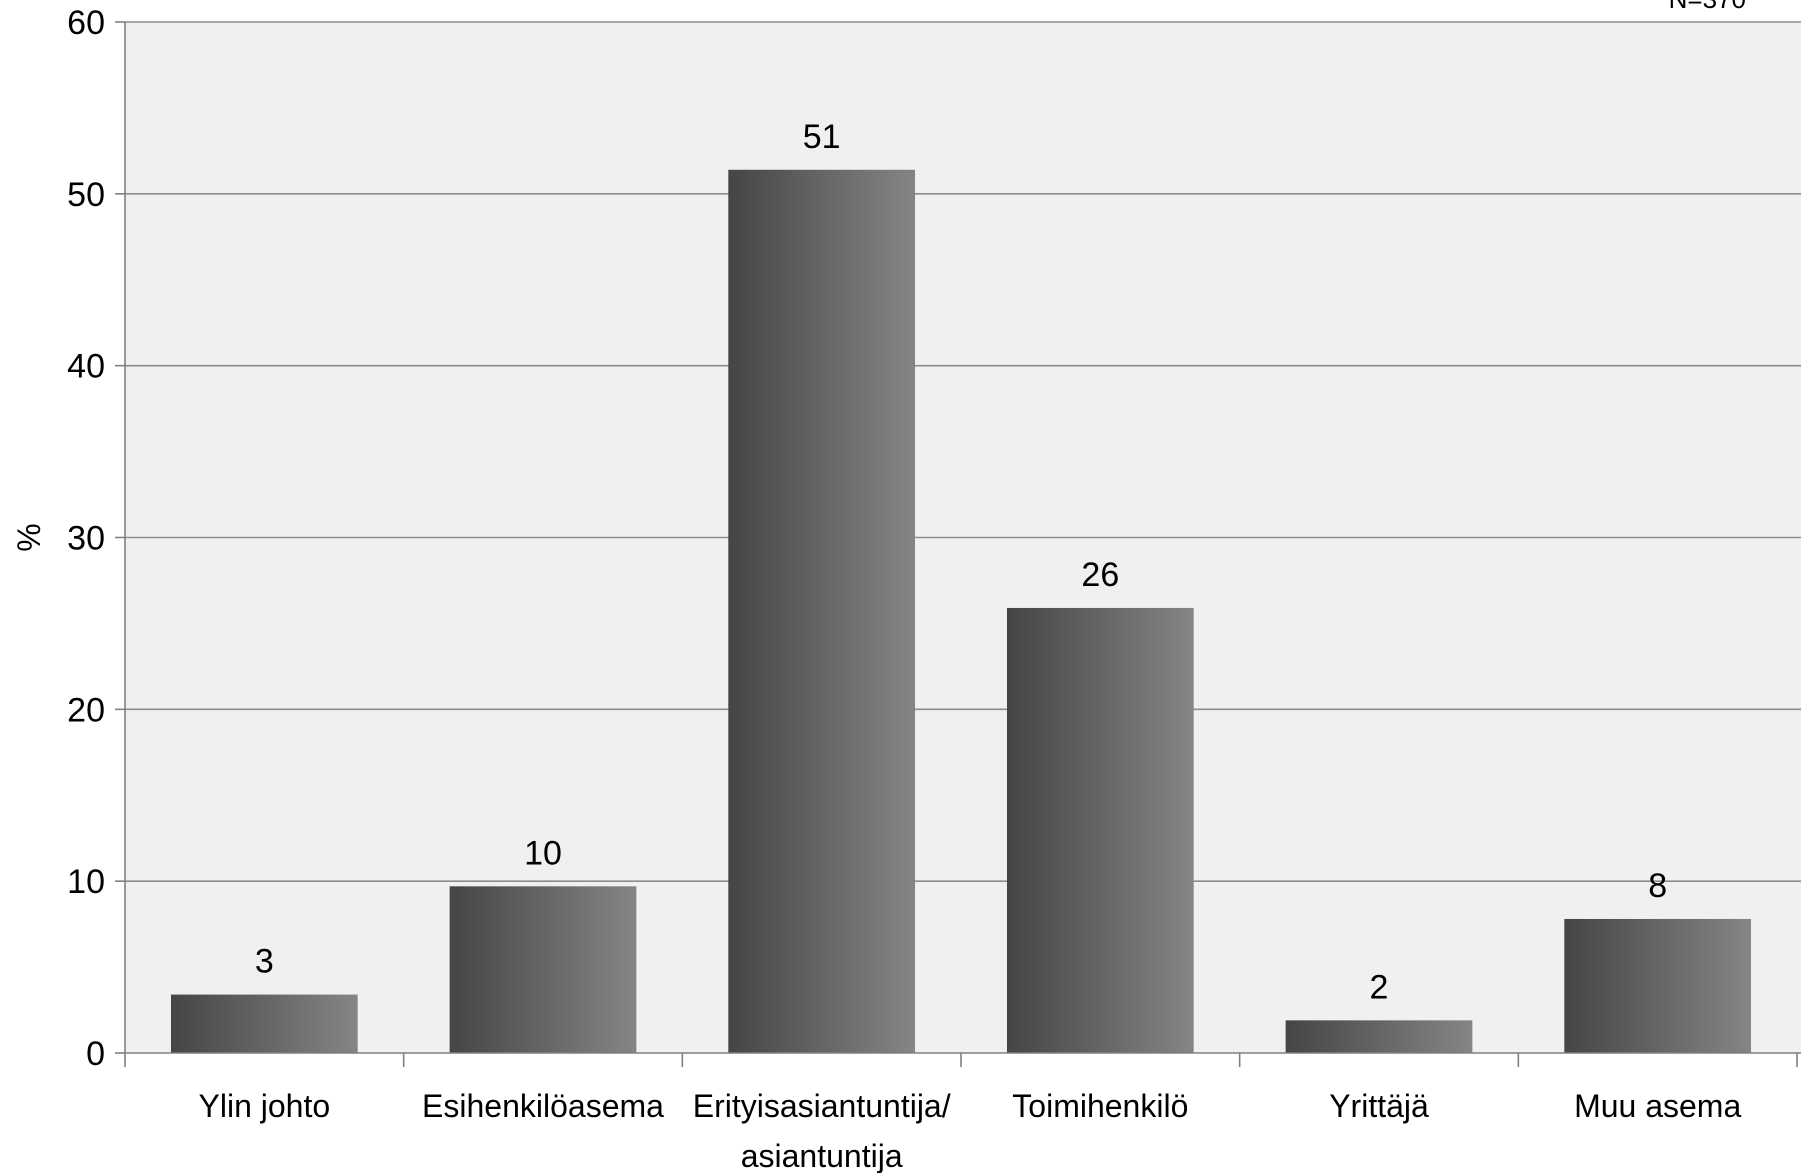 The width and height of the screenshot is (1801, 1173). What do you see at coordinates (822, 1106) in the screenshot?
I see `category-label: Erityisasiantuntija/` at bounding box center [822, 1106].